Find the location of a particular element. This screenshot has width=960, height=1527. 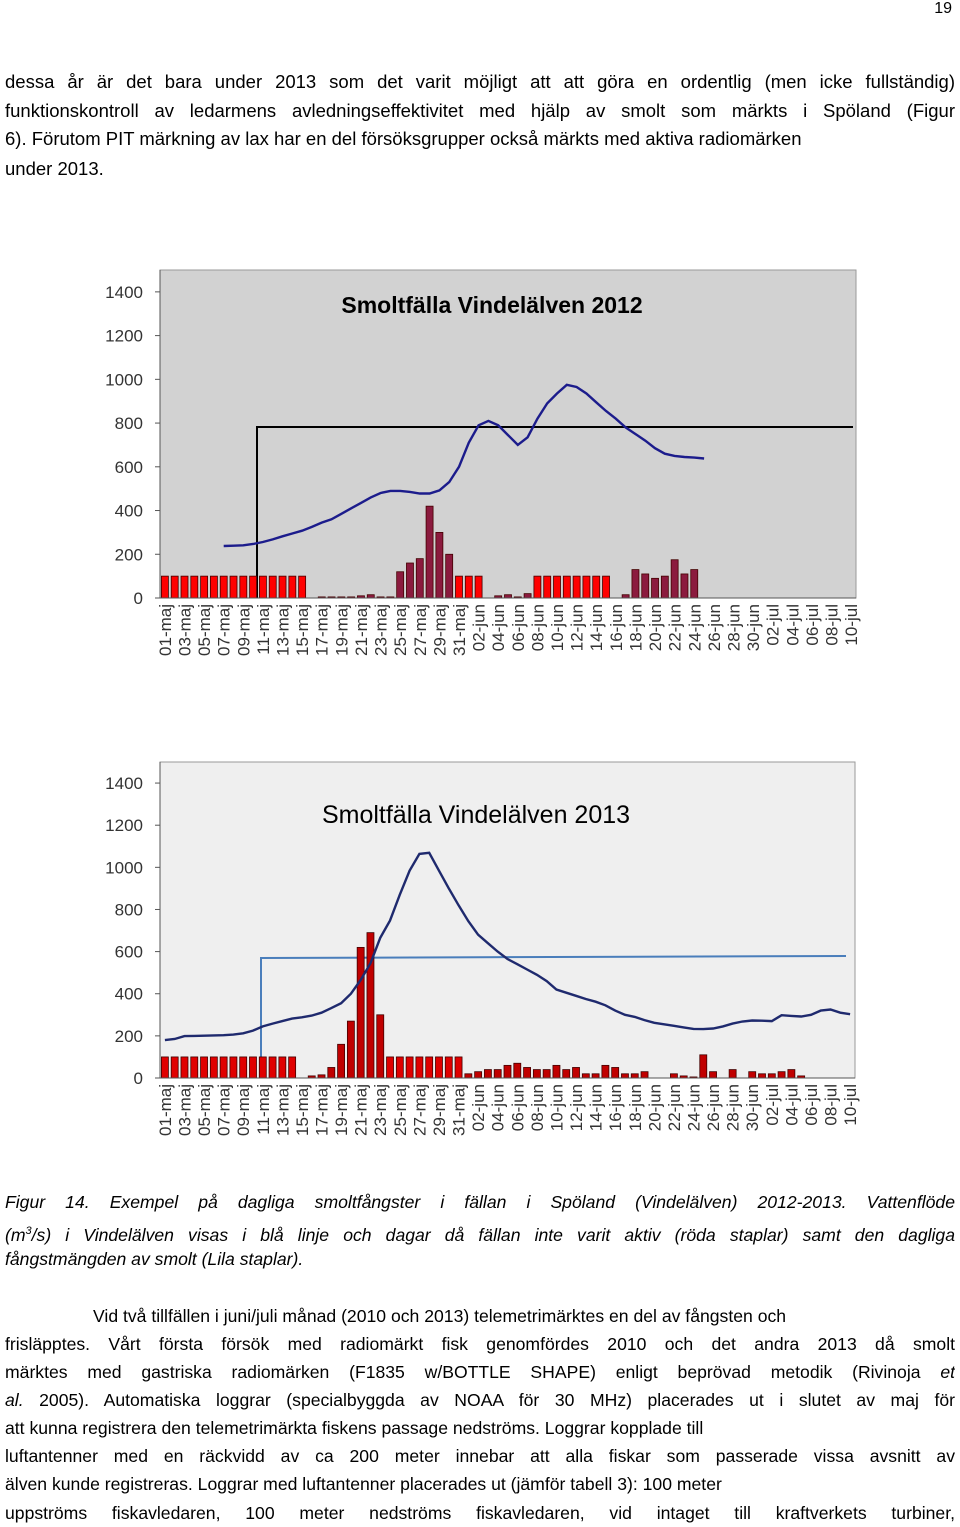

x-tick-label: 17-maj is located at coordinates (322, 1110).